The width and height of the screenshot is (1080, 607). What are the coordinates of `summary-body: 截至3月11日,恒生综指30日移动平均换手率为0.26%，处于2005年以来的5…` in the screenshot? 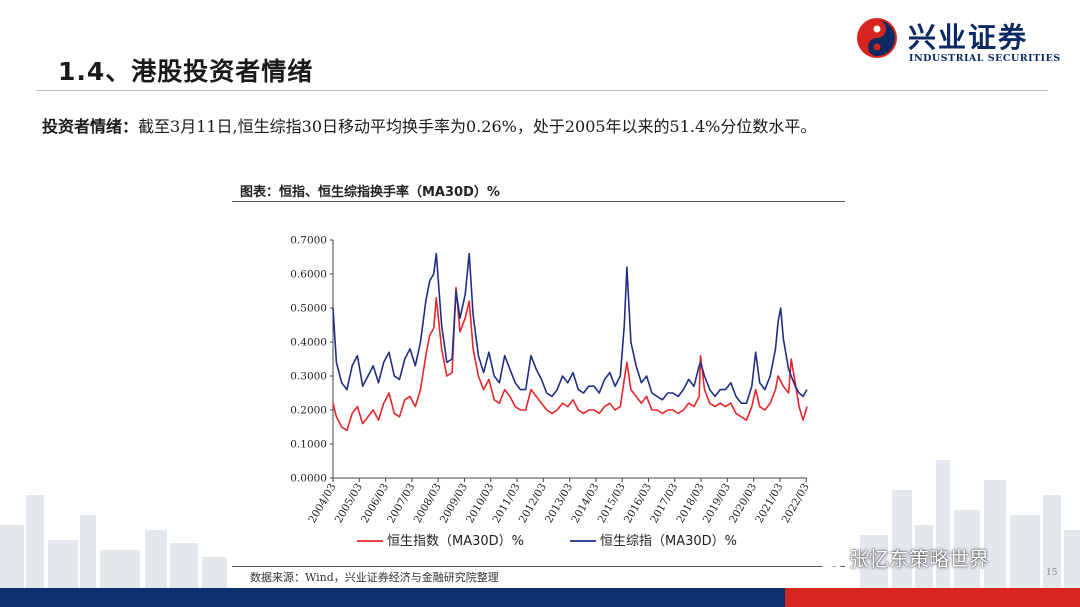 It's located at (477, 126).